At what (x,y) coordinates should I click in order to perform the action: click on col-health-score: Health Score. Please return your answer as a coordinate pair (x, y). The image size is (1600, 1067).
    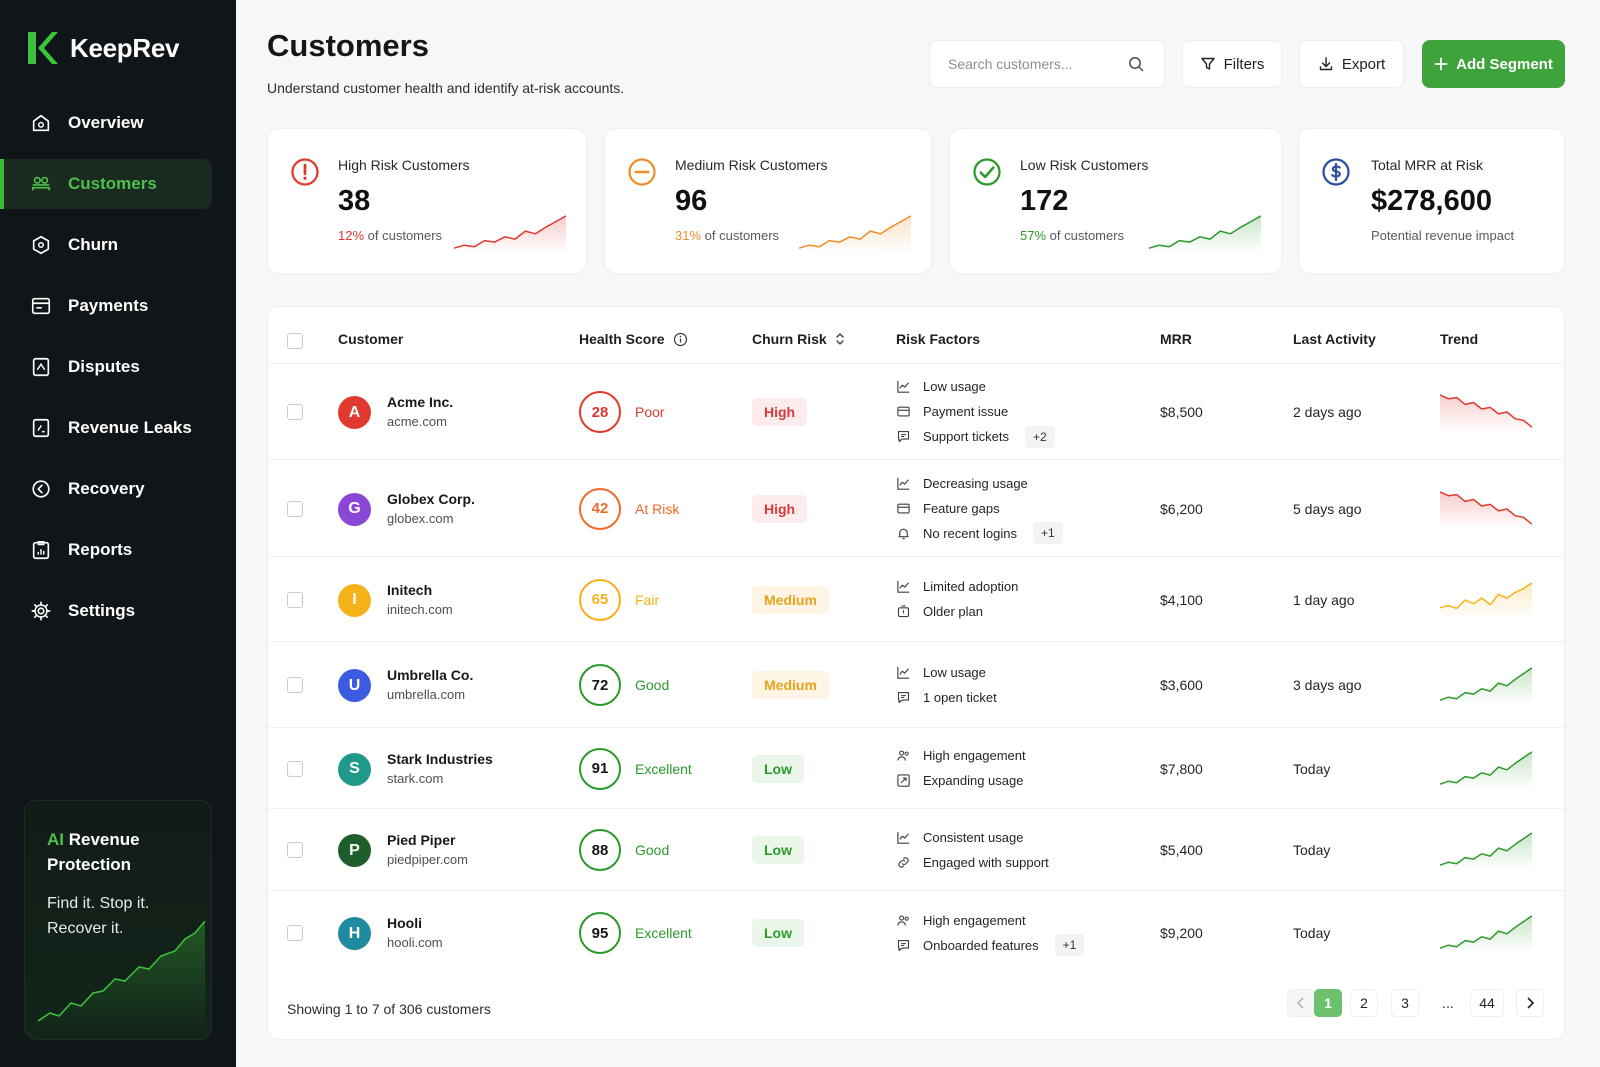
    Looking at the image, I should click on (633, 339).